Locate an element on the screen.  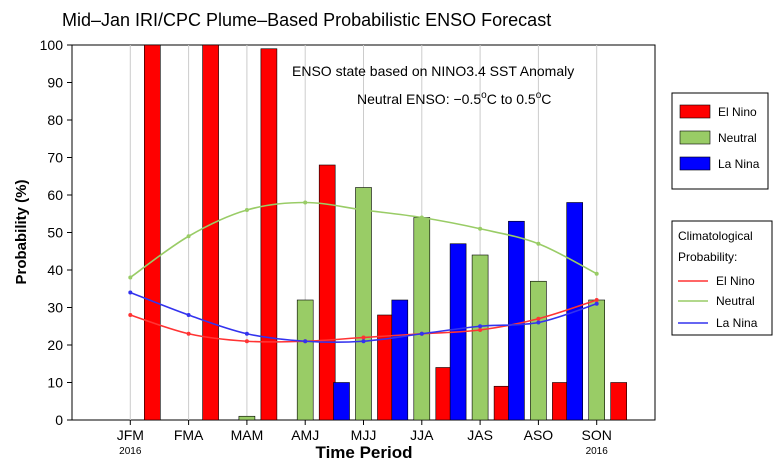
legend-label-la-nina: La Nina is located at coordinates (739, 164).